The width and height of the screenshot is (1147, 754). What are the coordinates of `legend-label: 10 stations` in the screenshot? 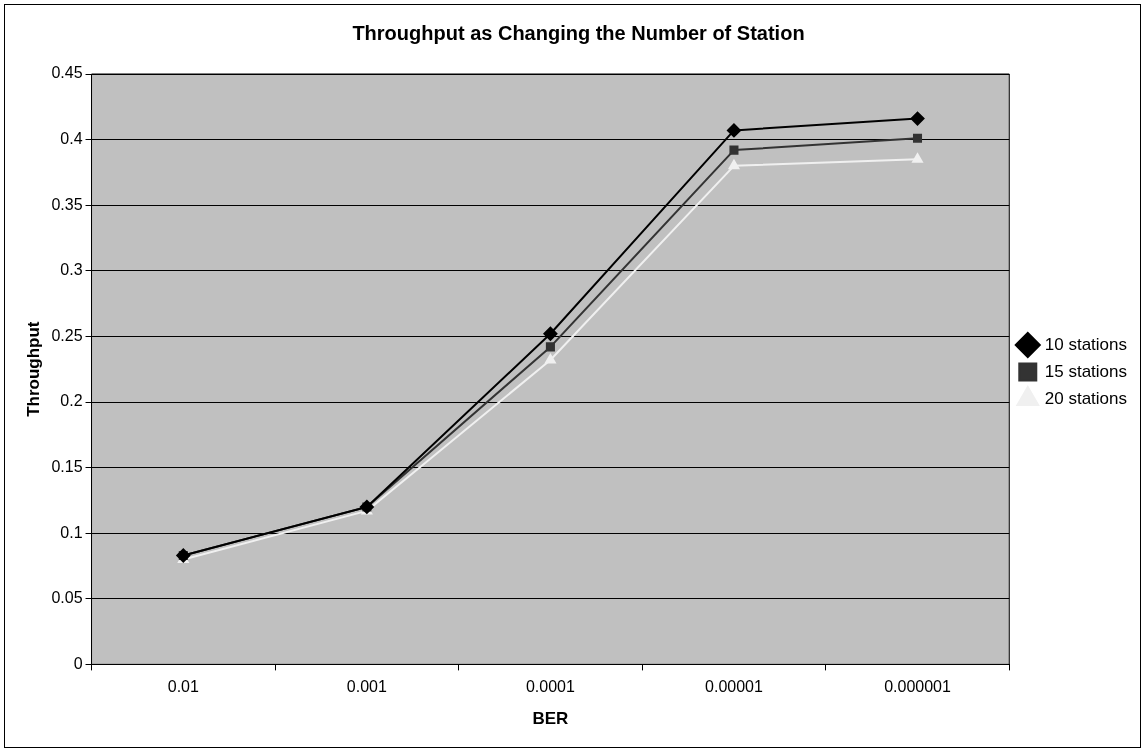 It's located at (1086, 344).